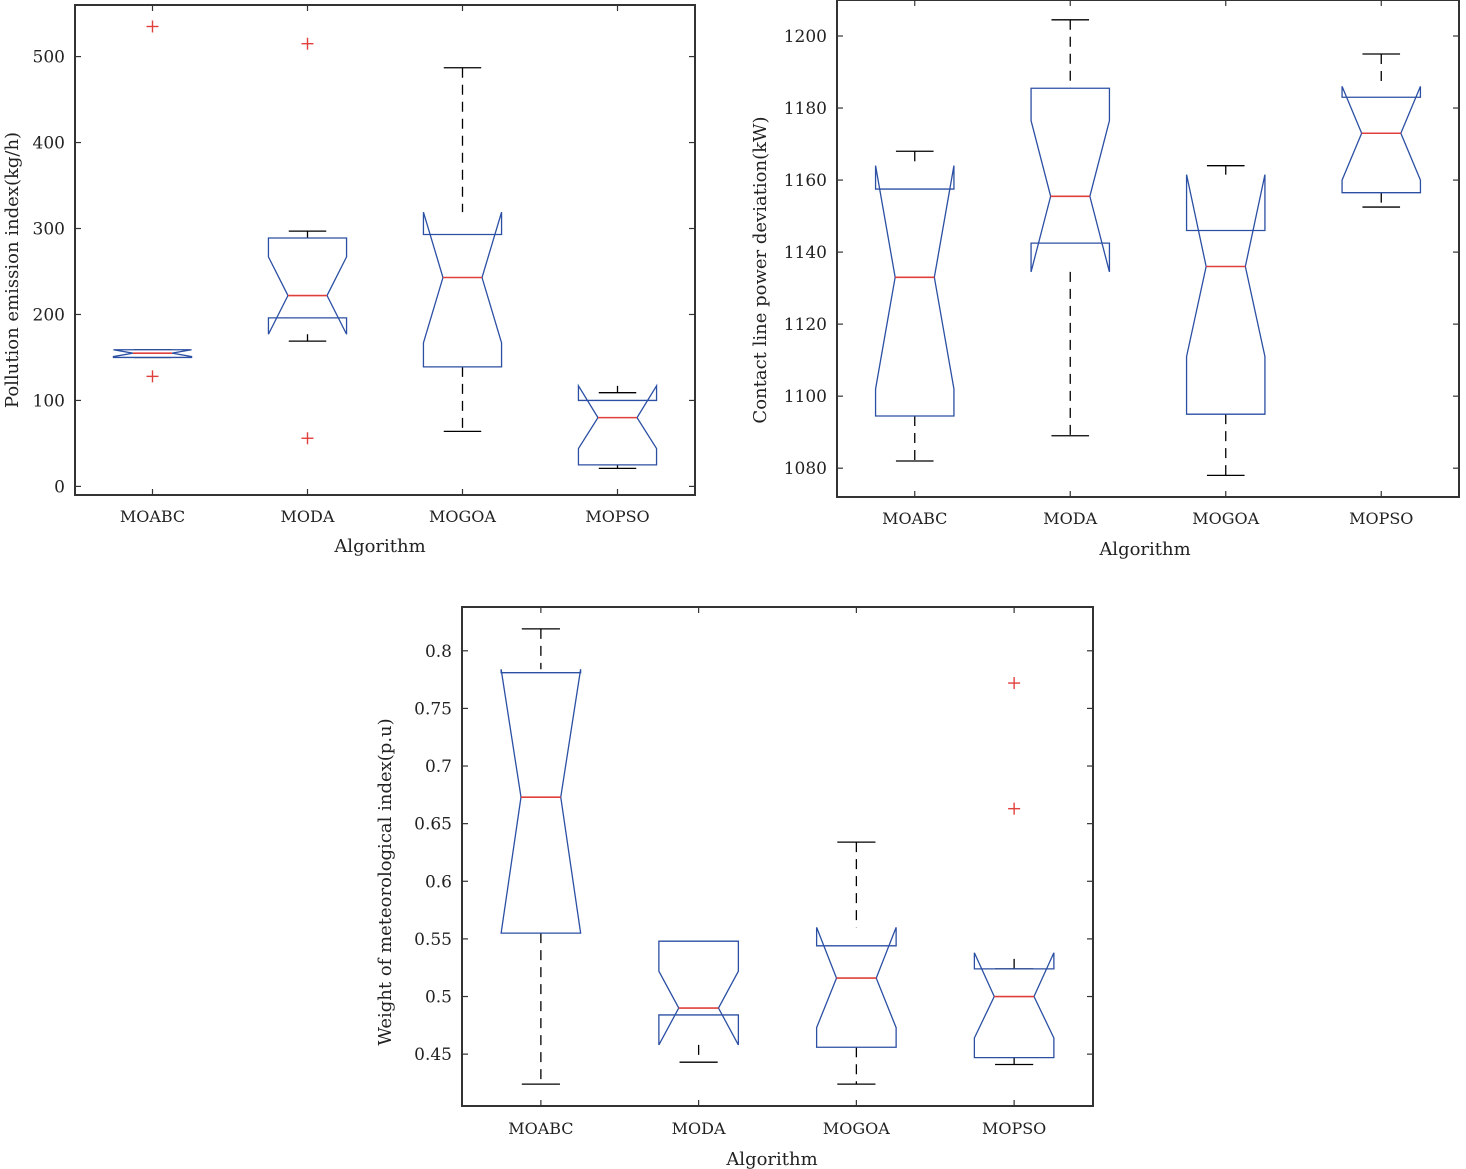 The image size is (1466, 1169). I want to click on y-tick-label: 0.8, so click(438, 652).